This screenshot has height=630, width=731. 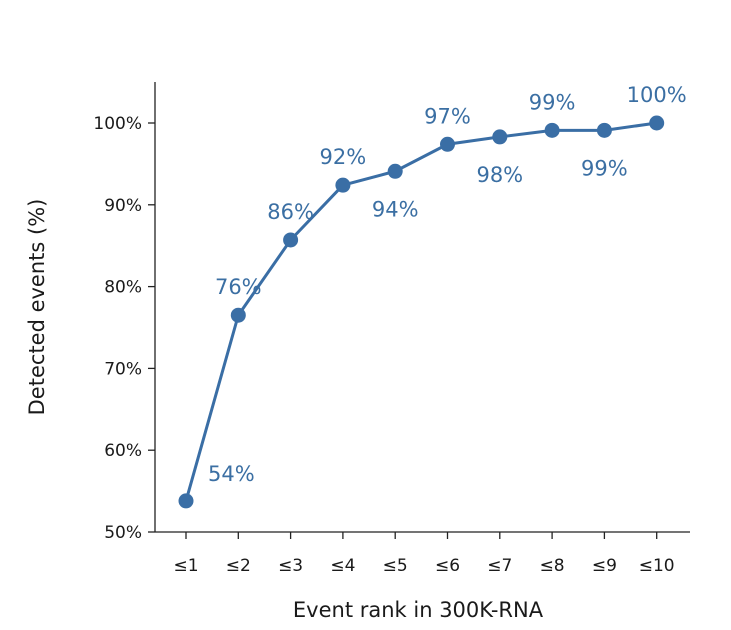 What do you see at coordinates (424, 554) in the screenshot?
I see `x-axis-ticks: ≤1 ≤2 ≤3 ≤4 ≤5 ≤6 ≤7 ≤8 ≤9 ≤10` at bounding box center [424, 554].